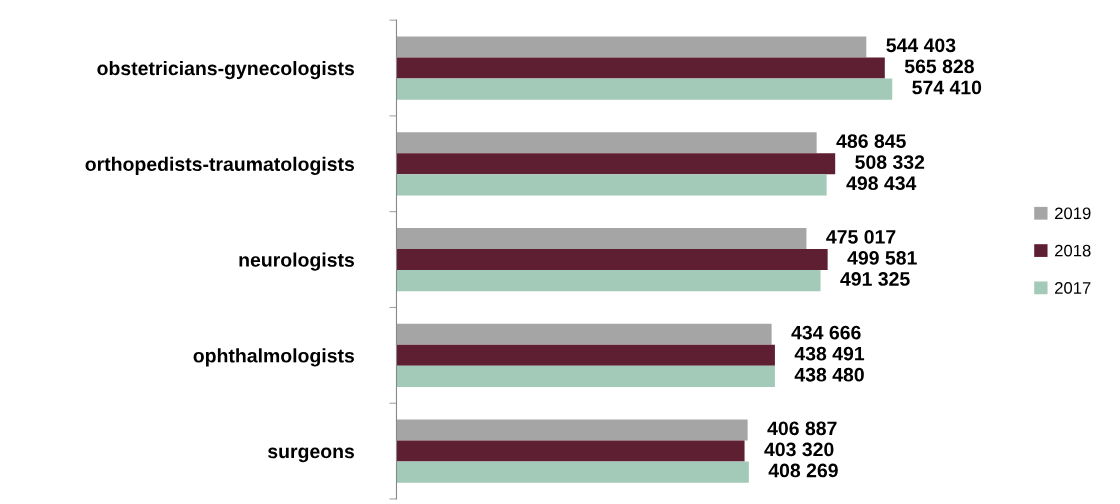 Image resolution: width=1120 pixels, height=504 pixels. I want to click on data-label: 438 491, so click(829, 353).